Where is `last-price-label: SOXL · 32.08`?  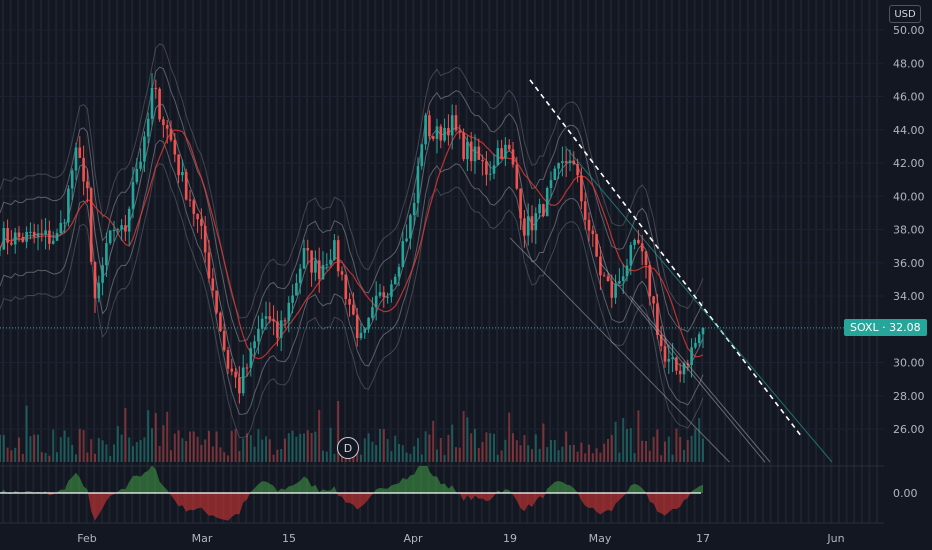
last-price-label: SOXL · 32.08 is located at coordinates (885, 327).